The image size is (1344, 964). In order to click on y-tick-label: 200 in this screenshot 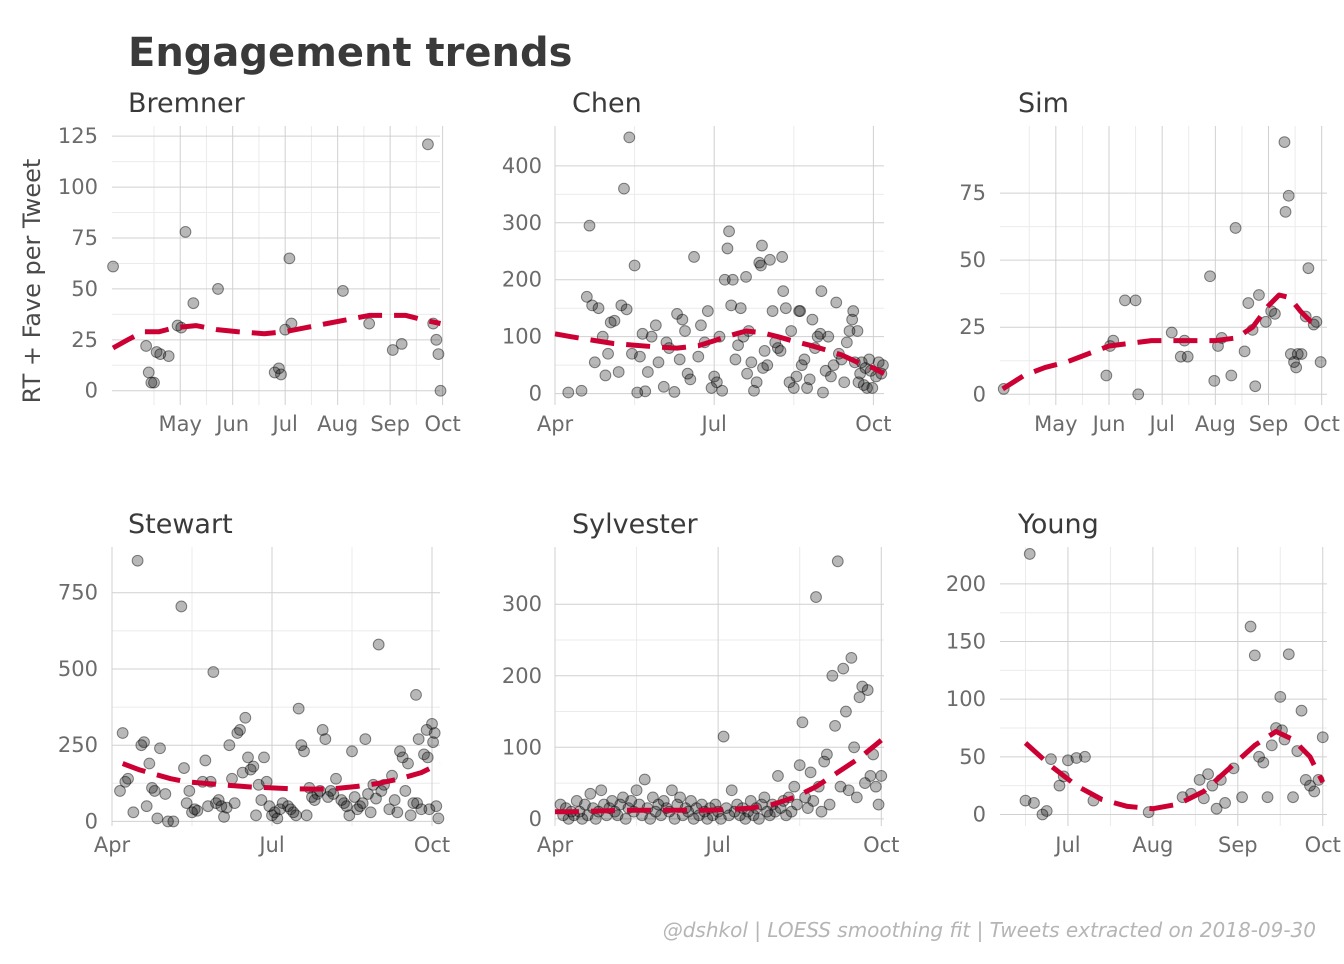, I will do `click(522, 280)`.